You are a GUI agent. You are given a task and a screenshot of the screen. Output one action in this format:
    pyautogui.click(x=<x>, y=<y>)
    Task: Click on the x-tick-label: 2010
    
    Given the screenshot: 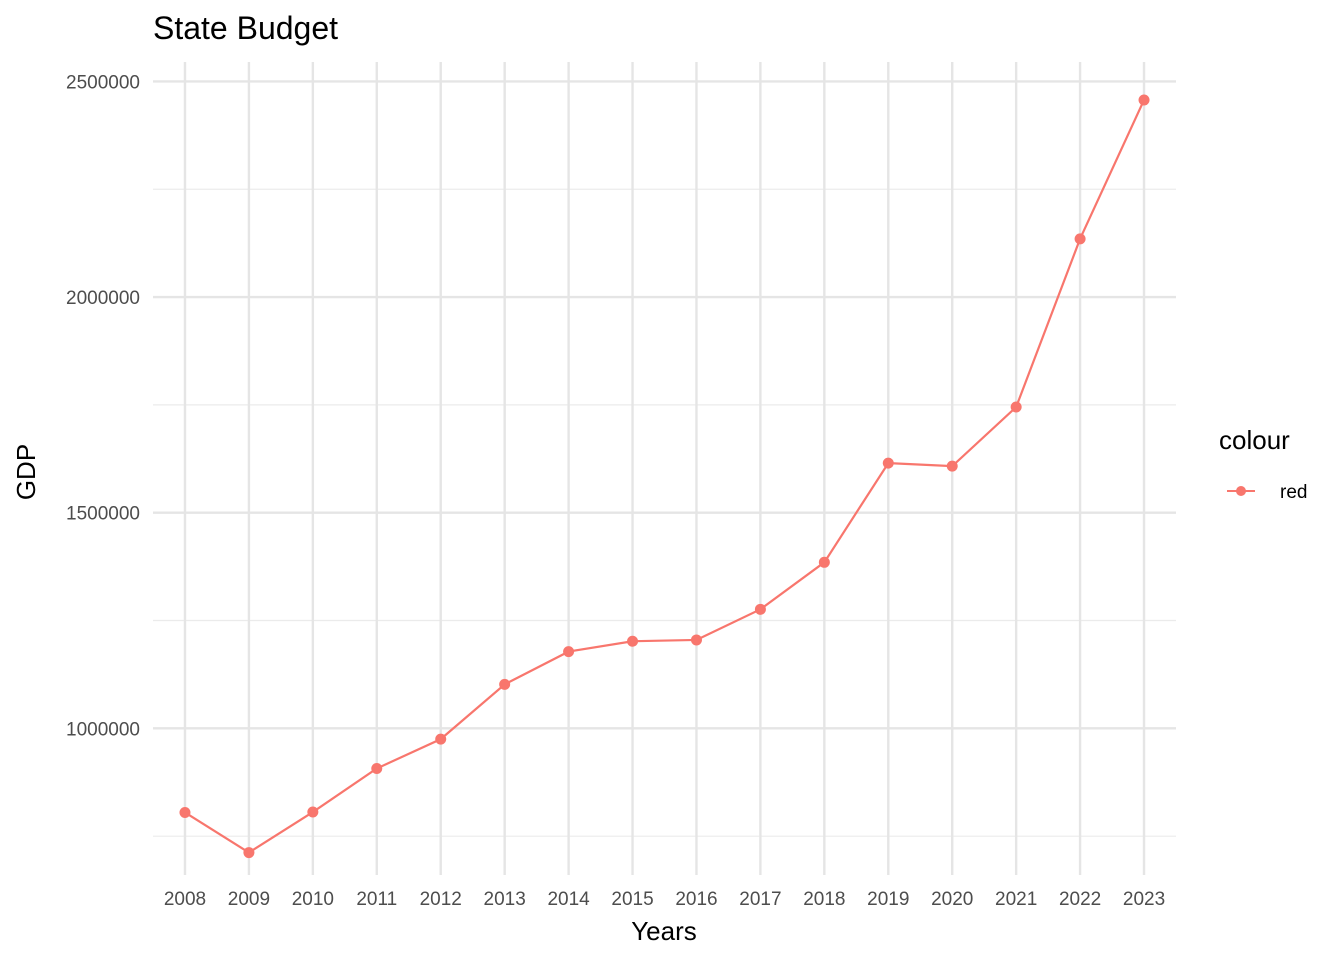 What is the action you would take?
    pyautogui.click(x=313, y=899)
    